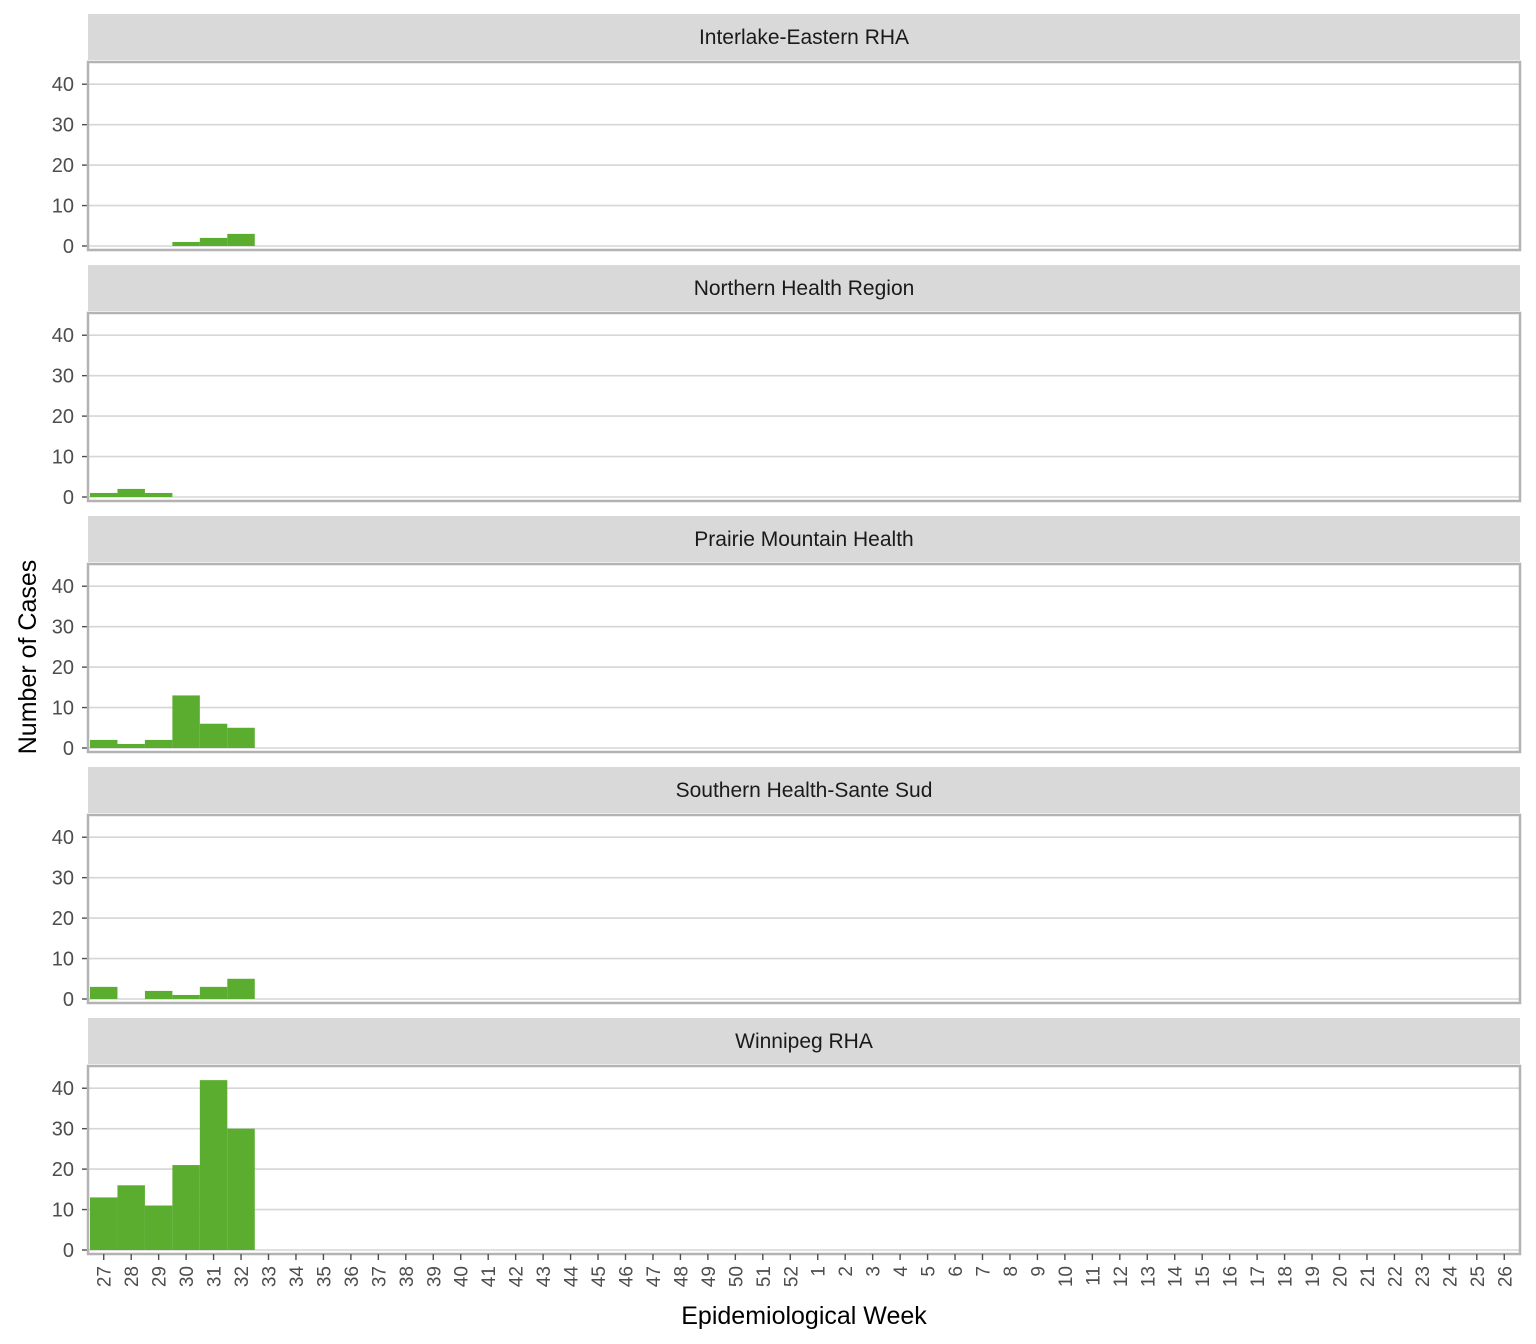  Describe the element at coordinates (297, 1277) in the screenshot. I see `x-tick-label: 34` at that location.